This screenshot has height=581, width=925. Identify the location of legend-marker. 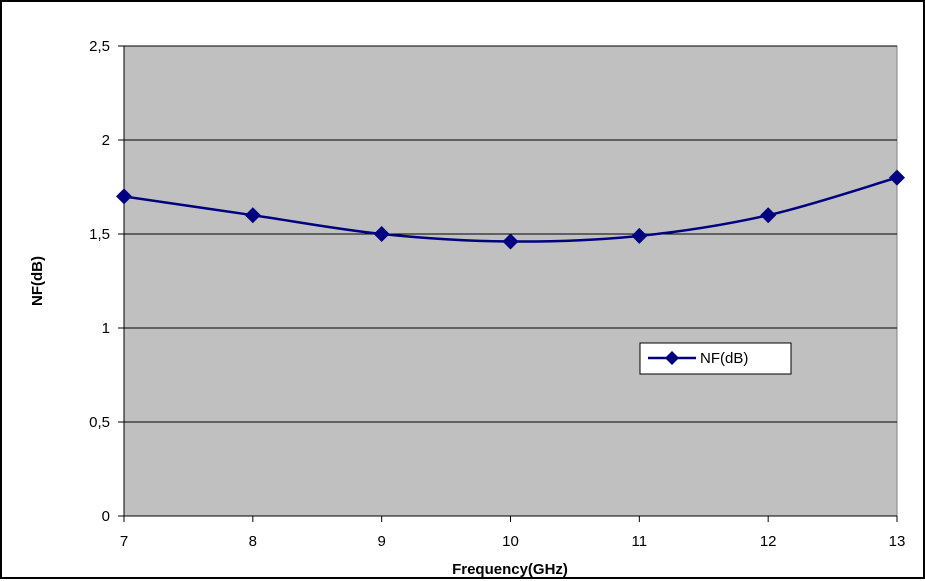
(672, 358).